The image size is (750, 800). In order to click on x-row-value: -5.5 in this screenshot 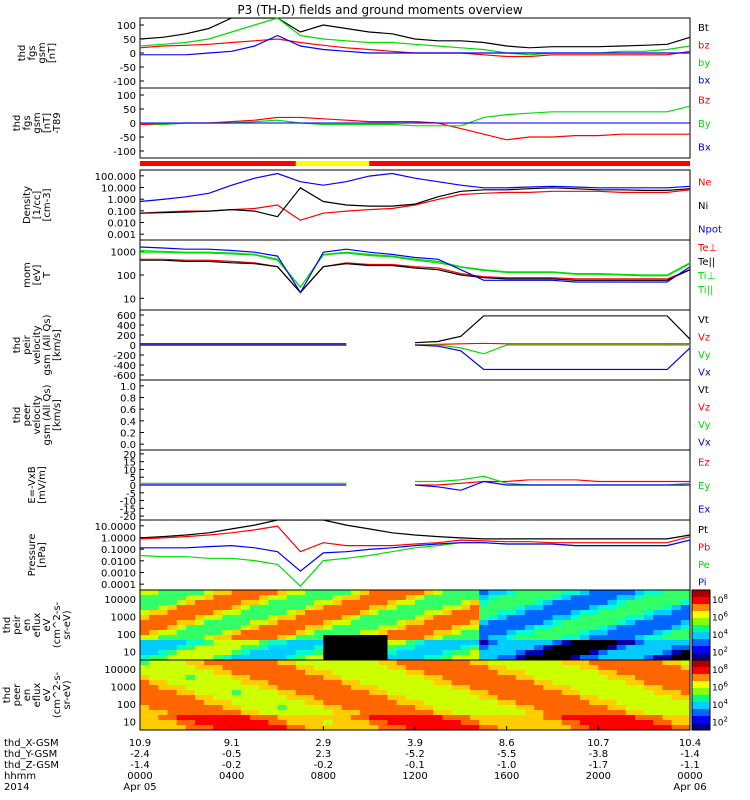, I will do `click(507, 754)`.